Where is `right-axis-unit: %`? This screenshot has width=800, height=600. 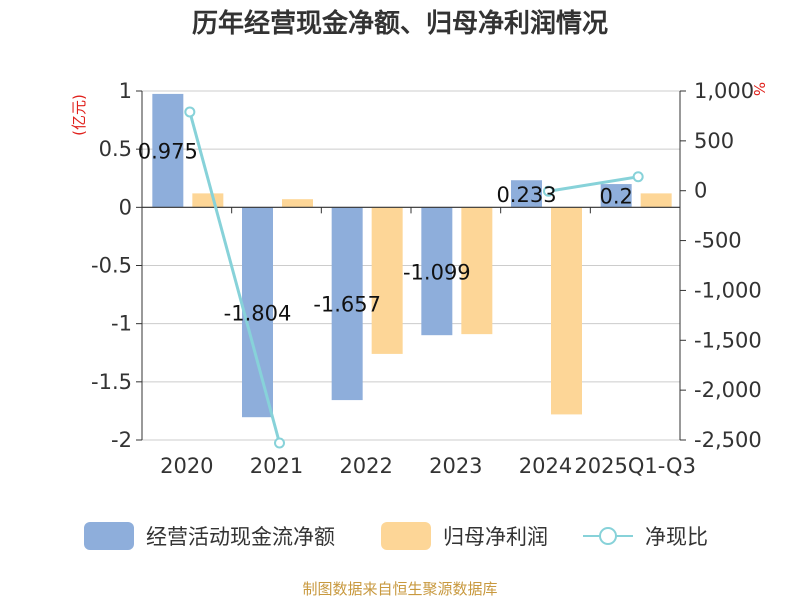 right-axis-unit: % is located at coordinates (759, 89).